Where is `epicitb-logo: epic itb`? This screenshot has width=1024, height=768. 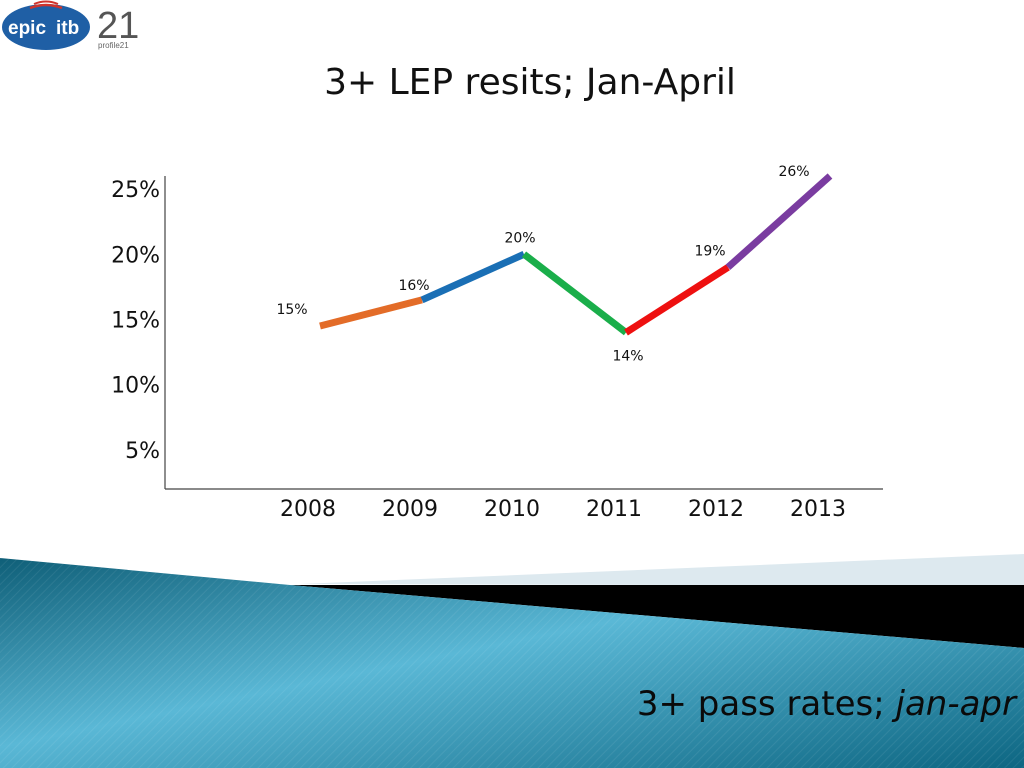
epicitb-logo: epic itb is located at coordinates (46, 25).